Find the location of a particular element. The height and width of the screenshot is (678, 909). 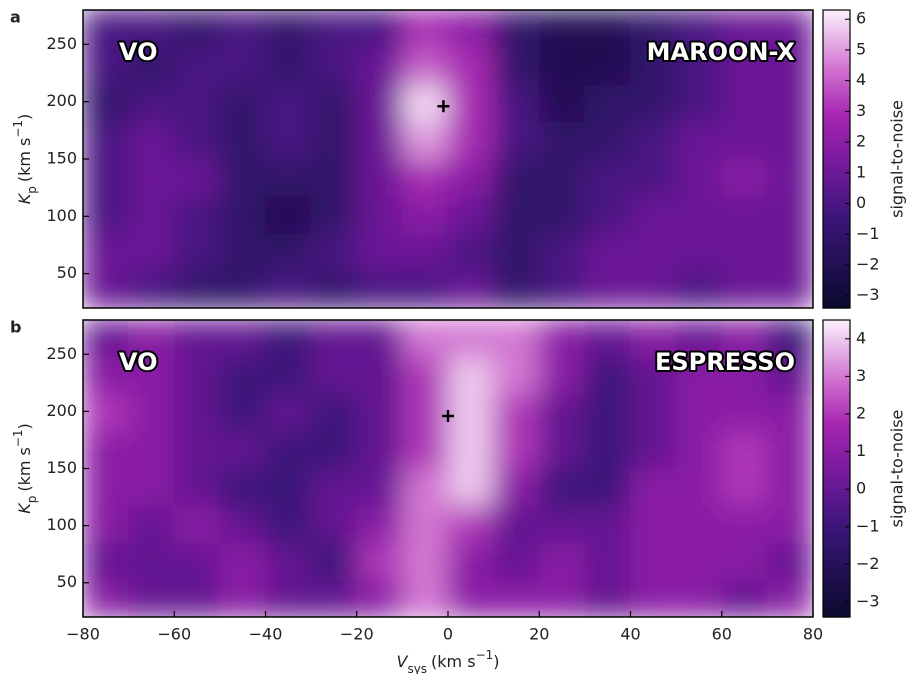

x-axis-label-main: V is located at coordinates (402, 661).